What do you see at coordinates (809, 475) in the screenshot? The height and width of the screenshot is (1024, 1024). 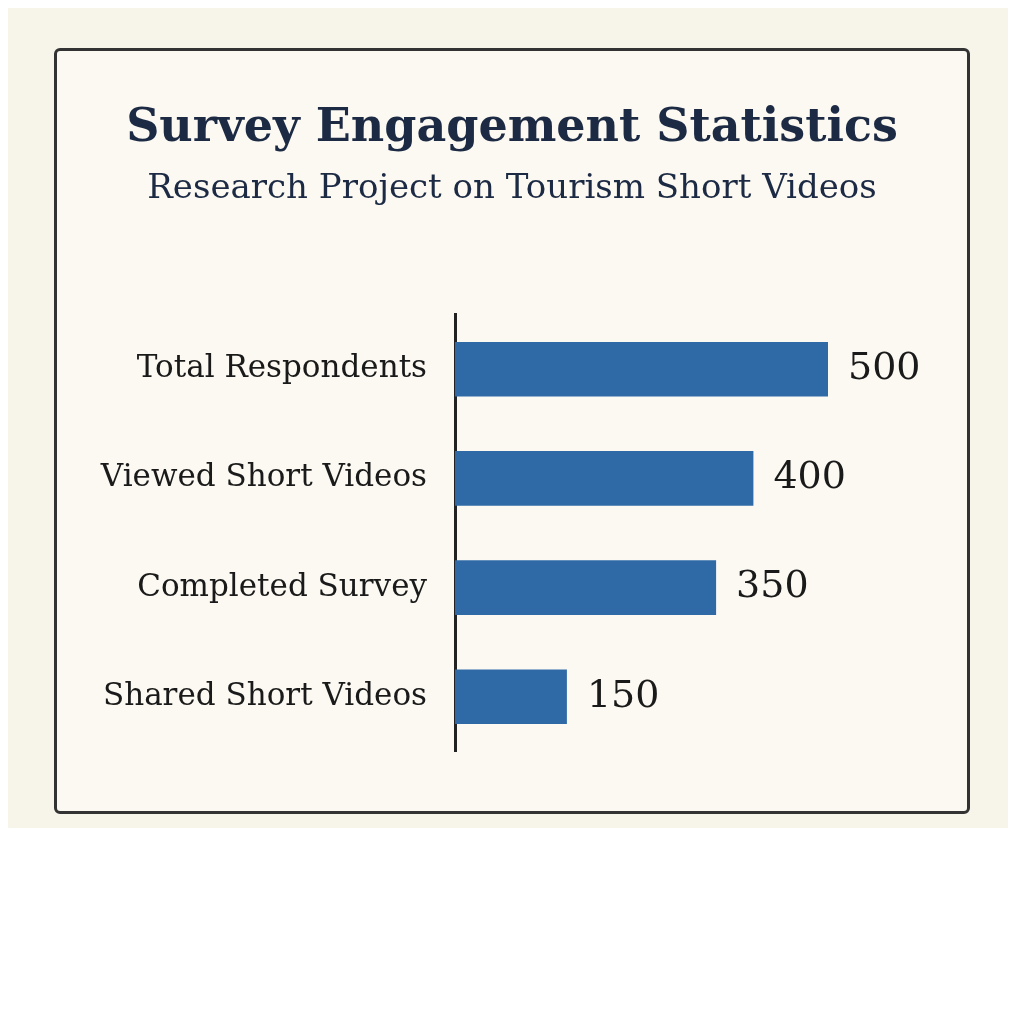 I see `data-label: 400` at bounding box center [809, 475].